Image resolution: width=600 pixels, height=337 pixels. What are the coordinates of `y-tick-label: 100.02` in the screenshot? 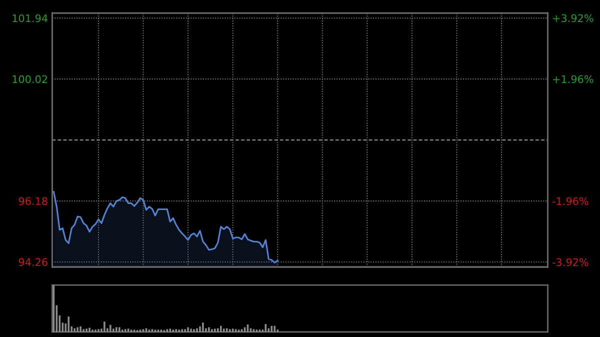 It's located at (29, 79).